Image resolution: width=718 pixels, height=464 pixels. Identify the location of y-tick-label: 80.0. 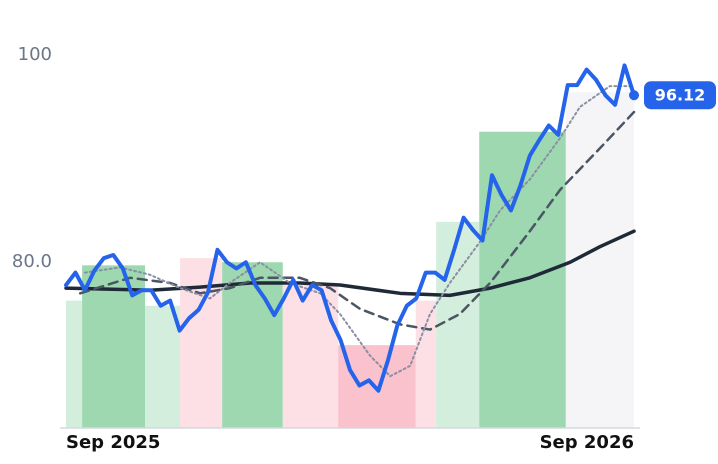
(32, 261).